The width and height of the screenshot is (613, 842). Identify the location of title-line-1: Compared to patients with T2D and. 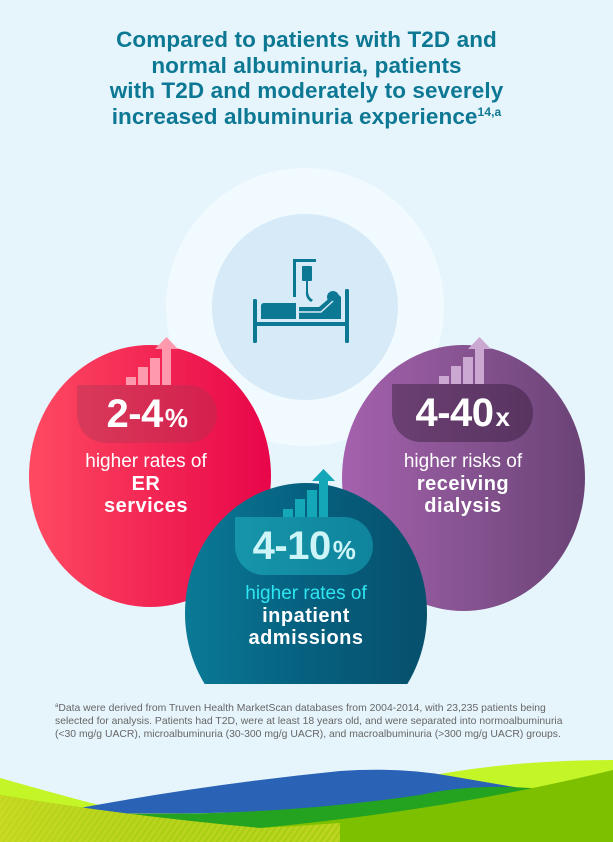
(306, 39).